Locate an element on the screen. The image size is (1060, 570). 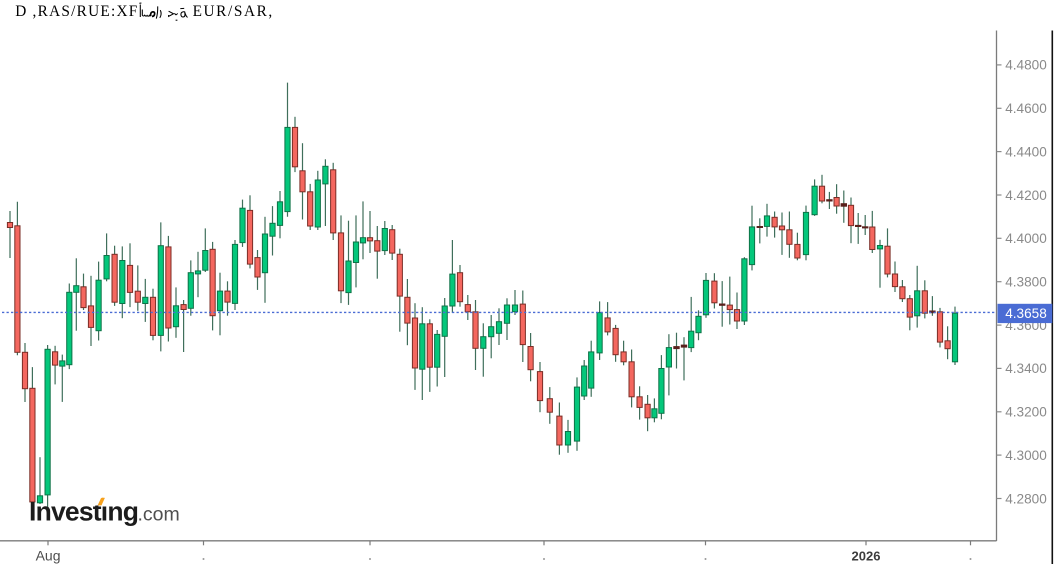
svg-text: 4.4000 is located at coordinates (1026, 238).